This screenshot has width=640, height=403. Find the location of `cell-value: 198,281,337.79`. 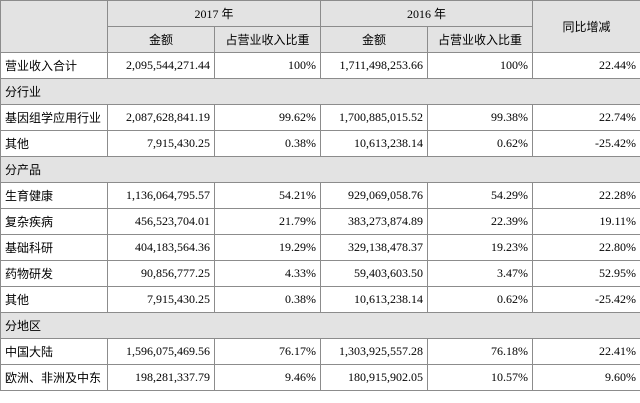

cell-value: 198,281,337.79 is located at coordinates (161, 377).